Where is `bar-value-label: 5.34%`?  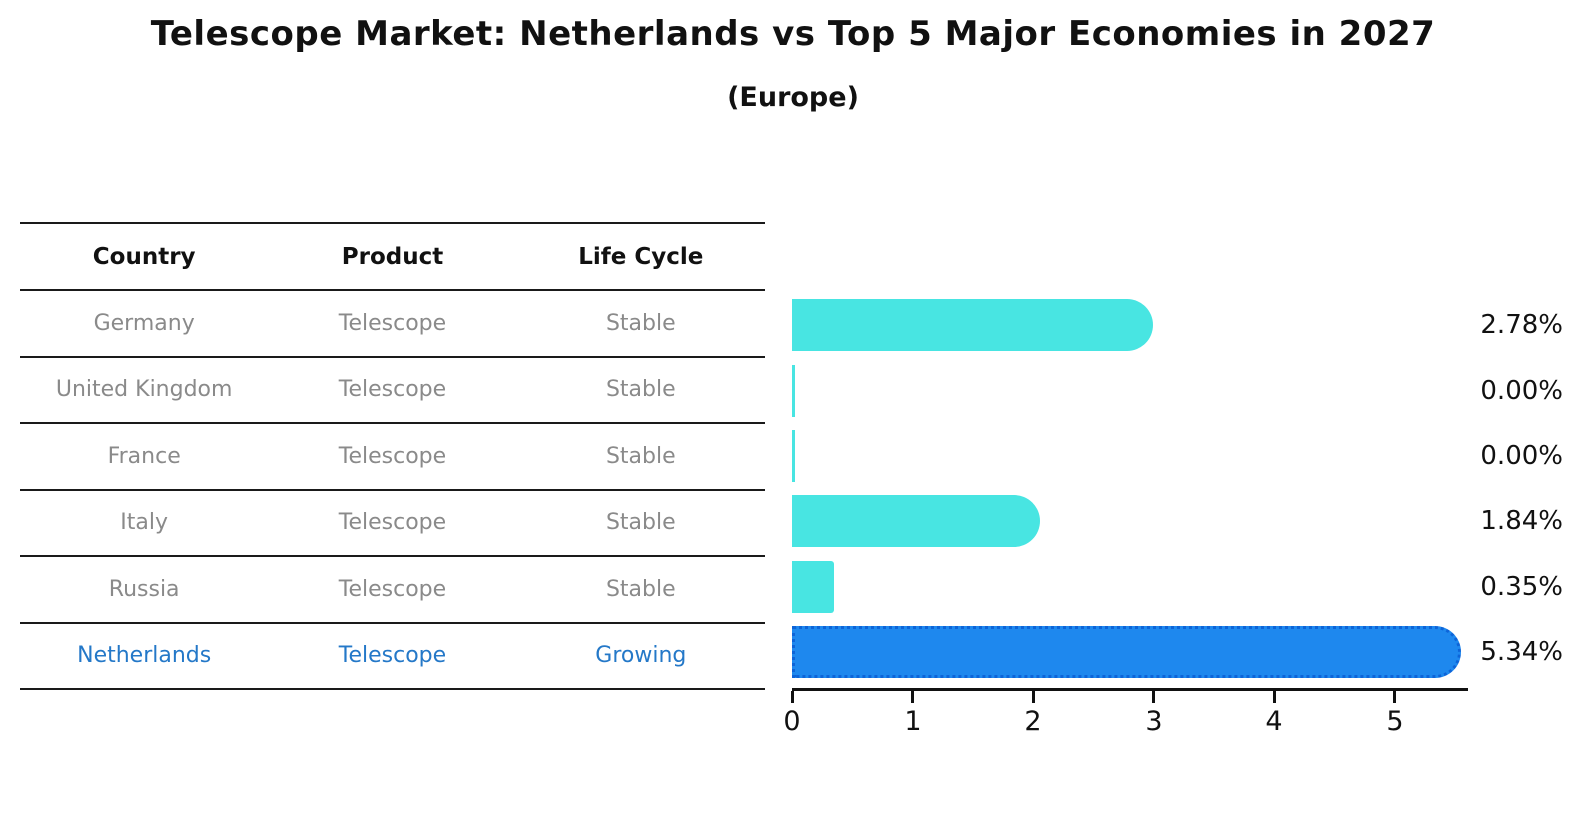
bar-value-label: 5.34% is located at coordinates (1521, 652).